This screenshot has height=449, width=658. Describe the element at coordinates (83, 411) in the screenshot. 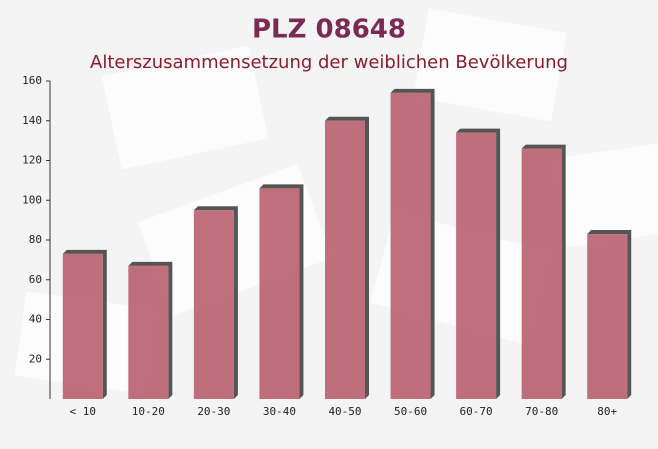

I see `x-tick-label: < 10` at that location.